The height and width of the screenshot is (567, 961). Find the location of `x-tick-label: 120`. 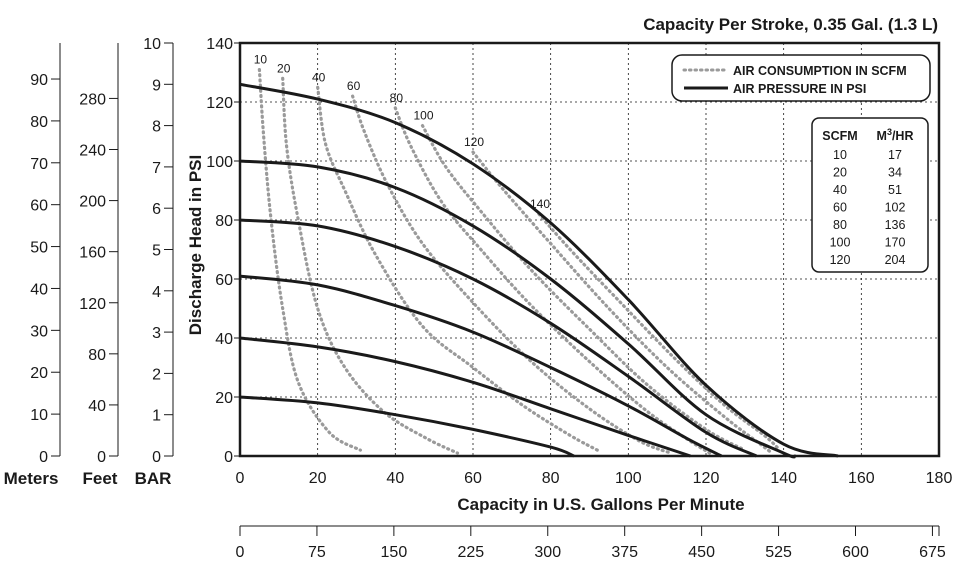

x-tick-label: 120 is located at coordinates (706, 478).